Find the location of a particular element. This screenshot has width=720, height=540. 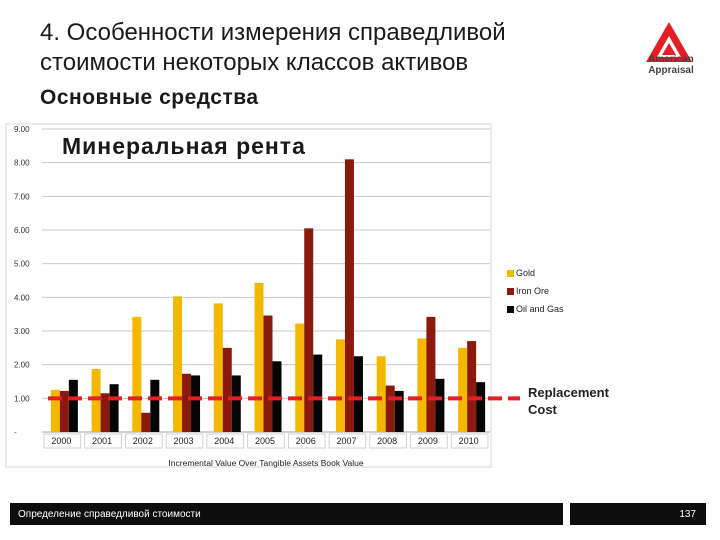

x-tick-label: 2010 is located at coordinates (469, 441).